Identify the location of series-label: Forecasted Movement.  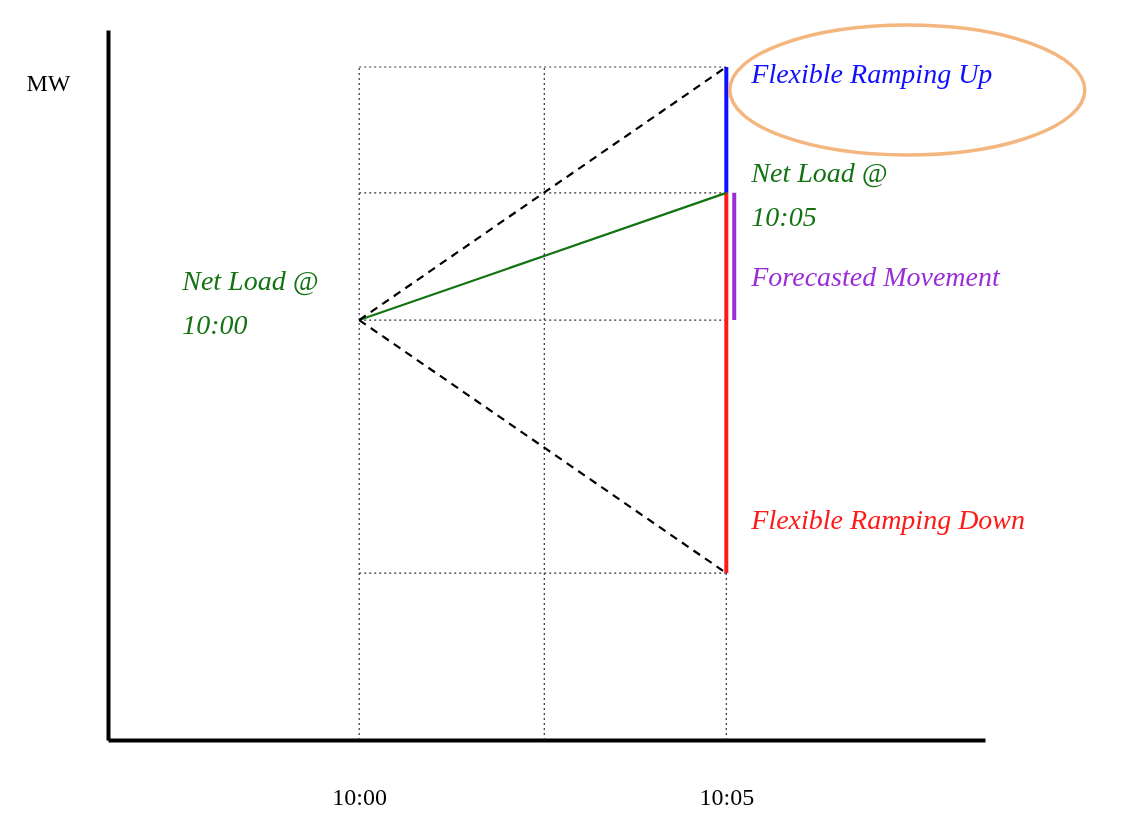
(875, 276).